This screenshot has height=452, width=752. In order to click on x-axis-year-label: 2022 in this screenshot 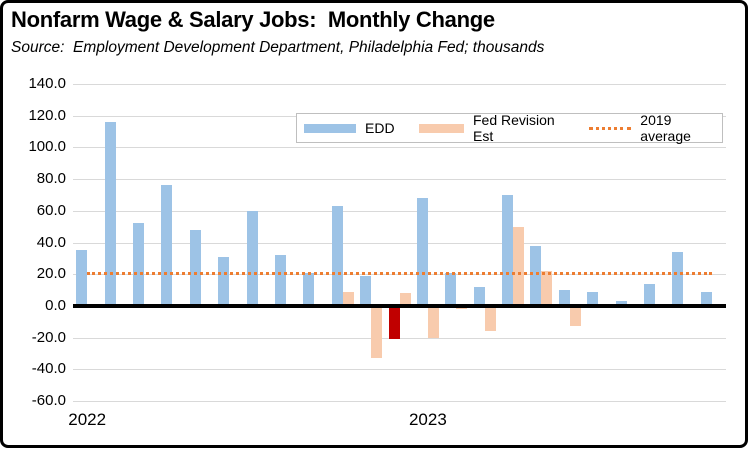, I will do `click(87, 419)`.